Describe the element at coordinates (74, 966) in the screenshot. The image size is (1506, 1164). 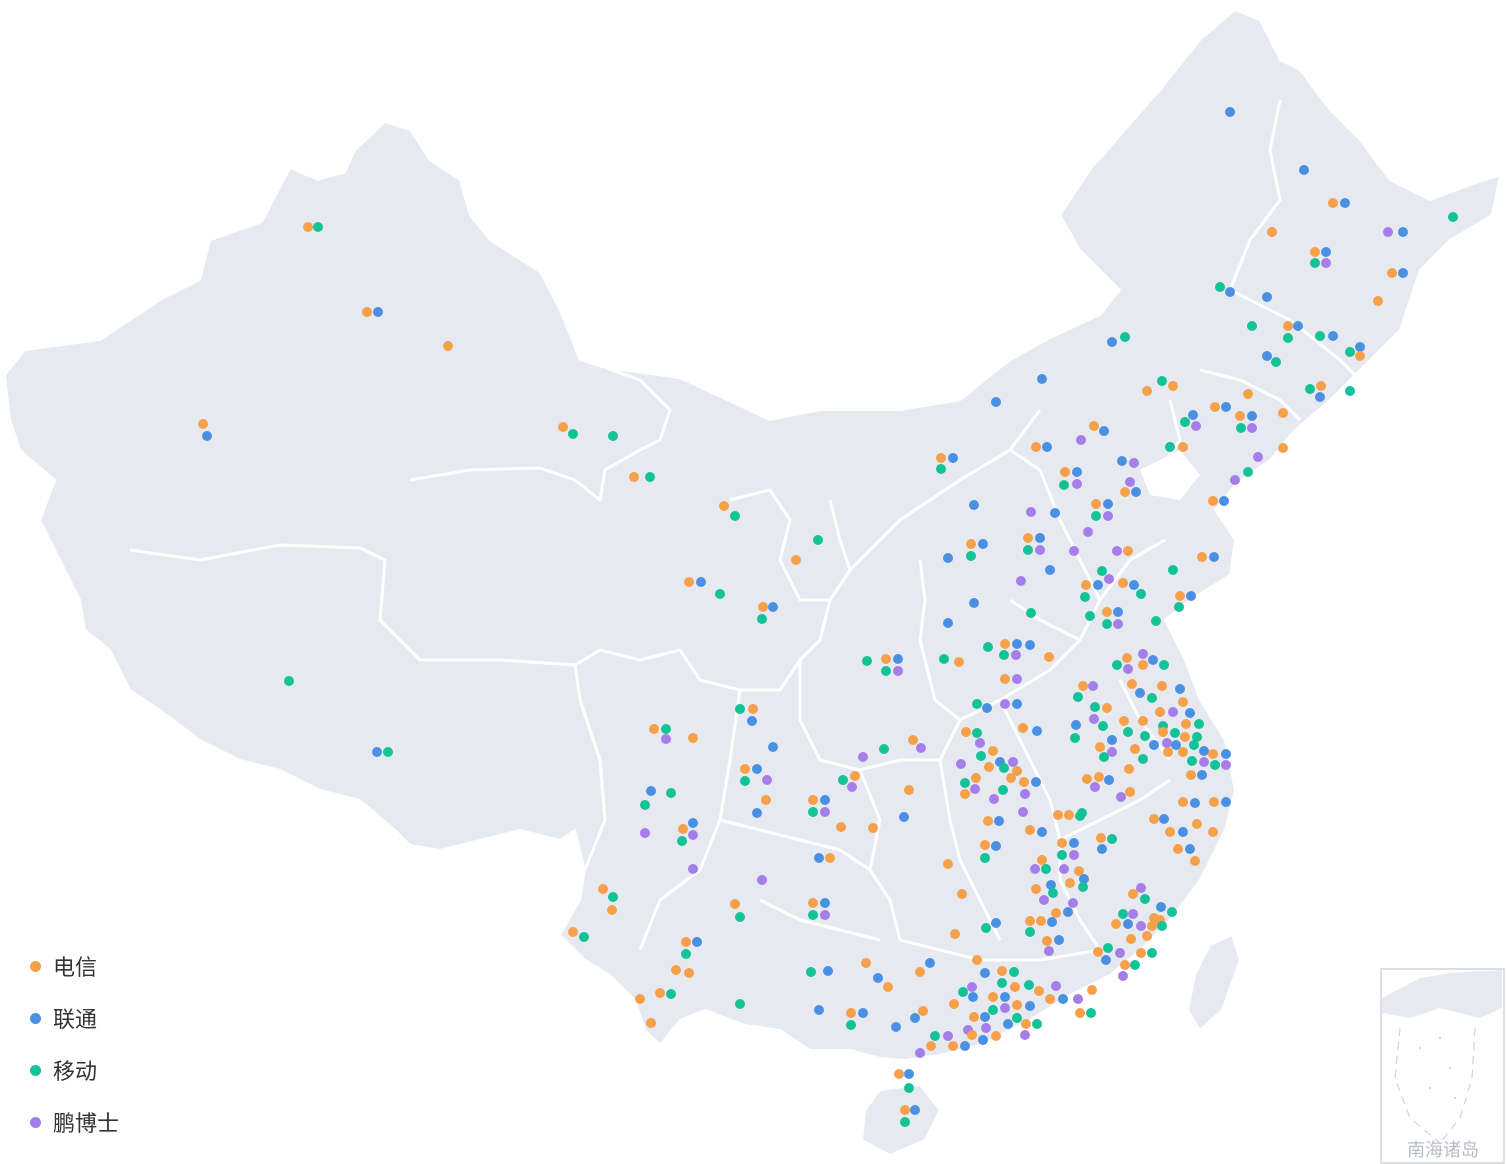
I see `legend-item-telecom: 电信` at that location.